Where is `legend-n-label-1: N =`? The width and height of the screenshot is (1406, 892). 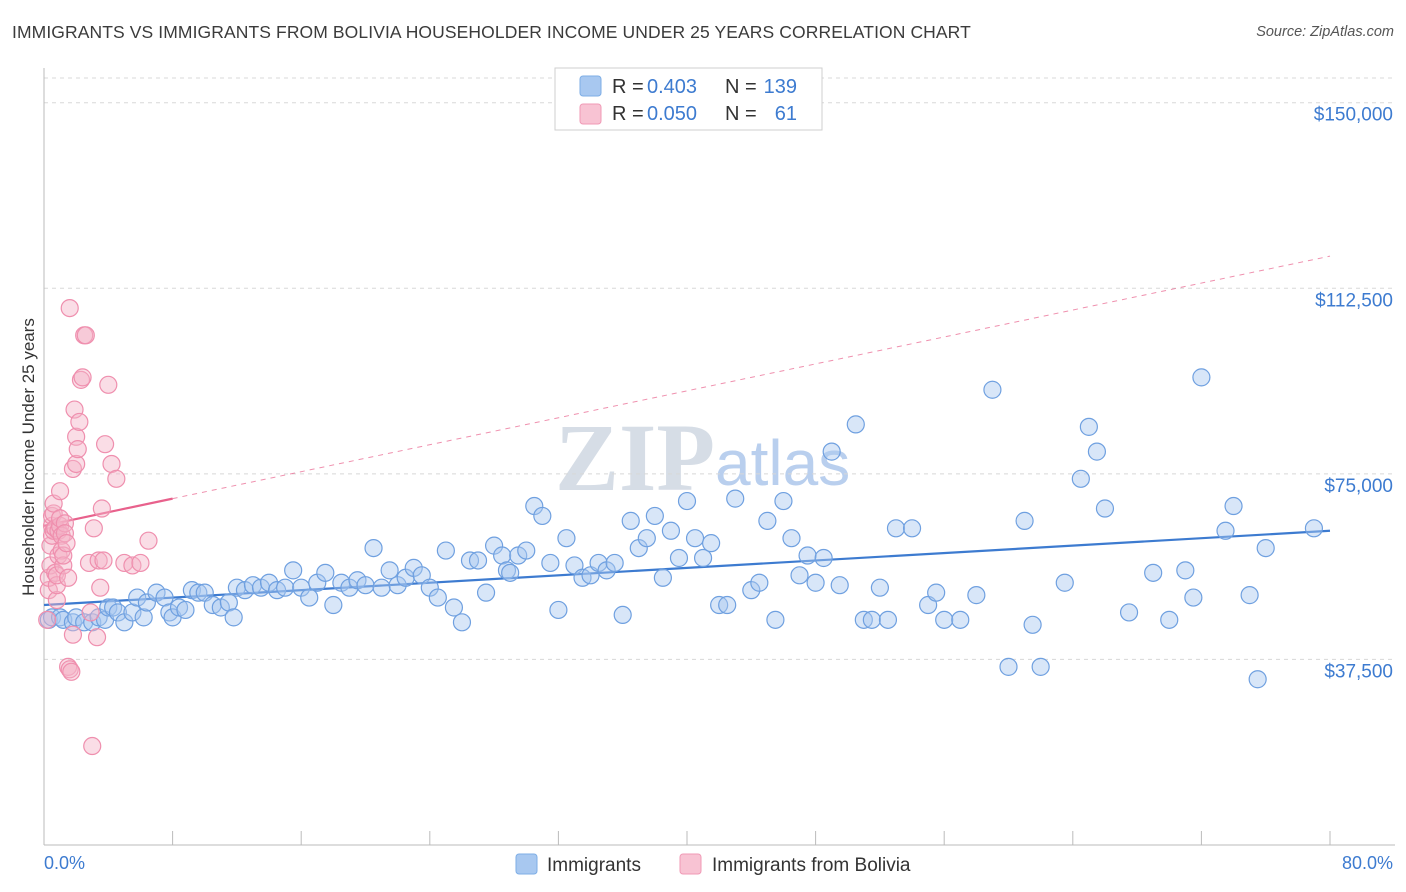 legend-n-label-1: N = is located at coordinates (741, 87).